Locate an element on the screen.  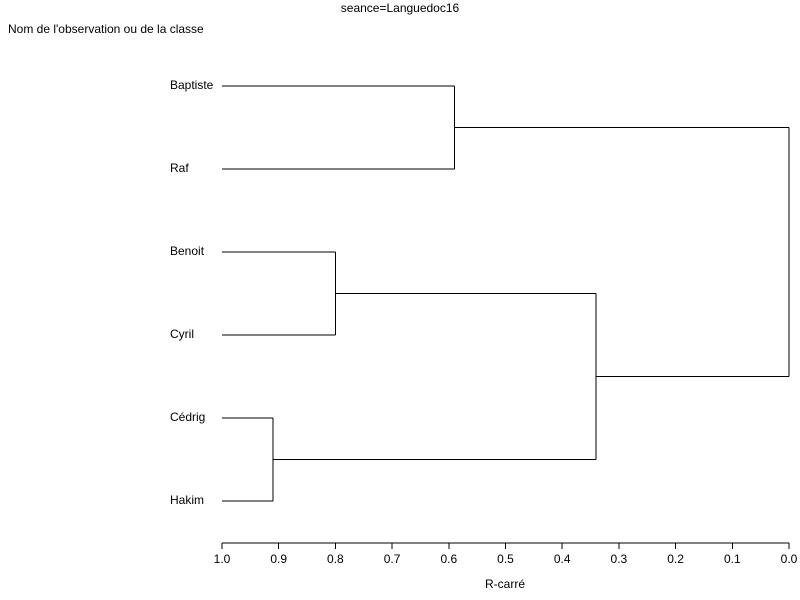
chart-title: seance=Languedoc16 is located at coordinates (400, 8).